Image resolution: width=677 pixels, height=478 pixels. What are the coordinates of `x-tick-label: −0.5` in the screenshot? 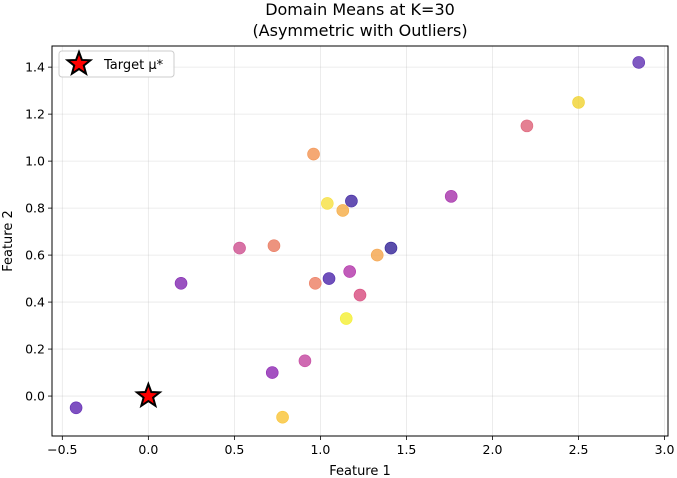 It's located at (62, 449).